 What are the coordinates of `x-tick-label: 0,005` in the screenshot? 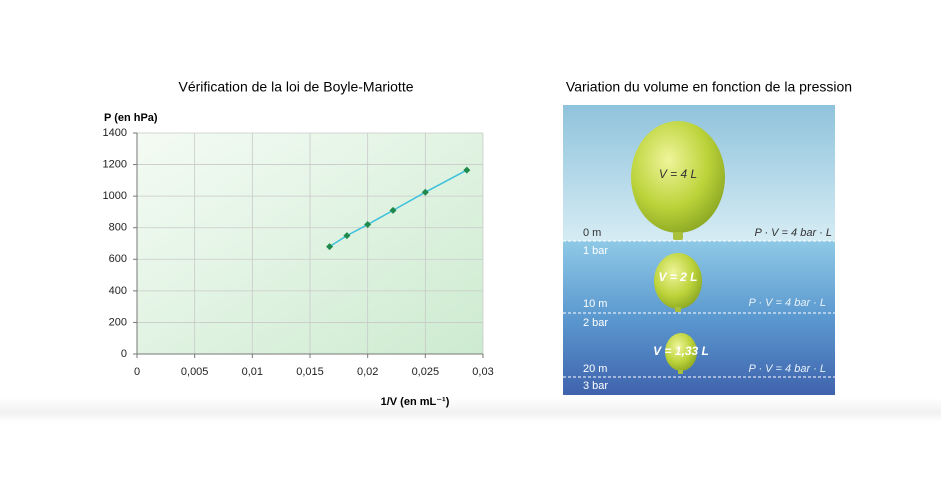 It's located at (195, 372).